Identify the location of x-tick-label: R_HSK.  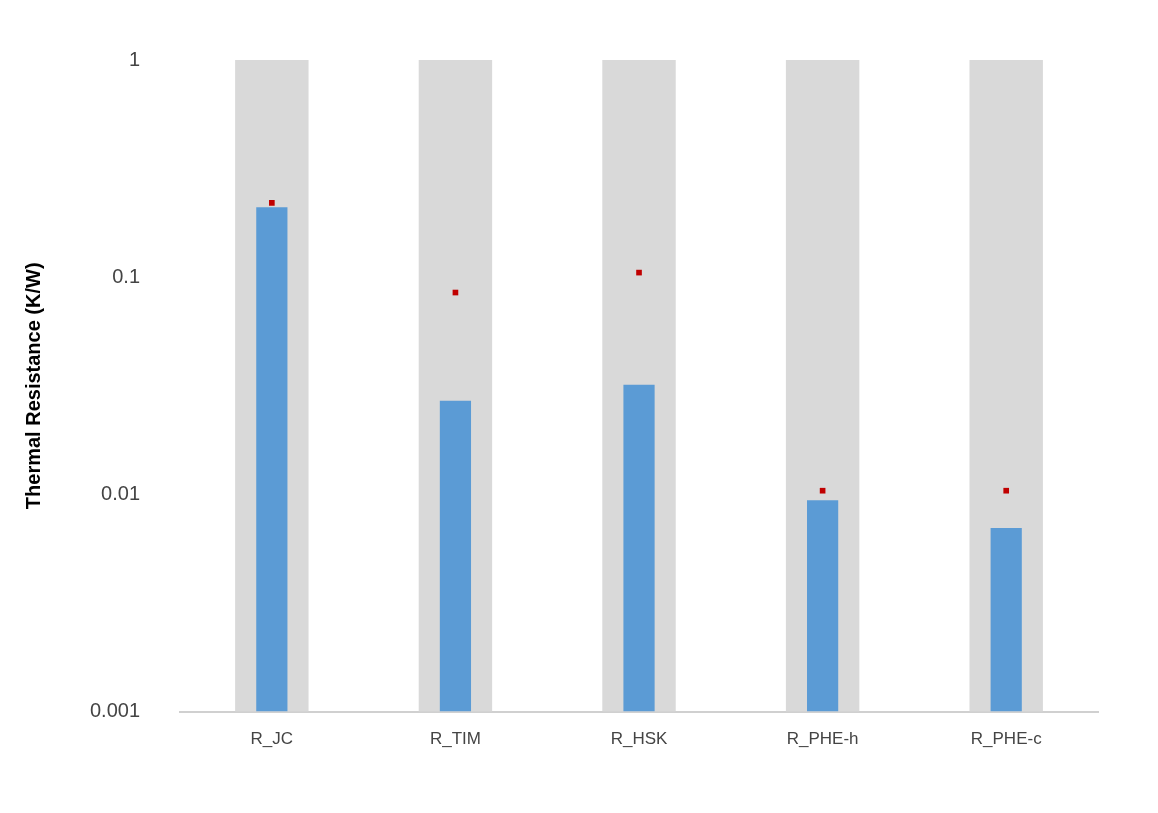
(639, 739).